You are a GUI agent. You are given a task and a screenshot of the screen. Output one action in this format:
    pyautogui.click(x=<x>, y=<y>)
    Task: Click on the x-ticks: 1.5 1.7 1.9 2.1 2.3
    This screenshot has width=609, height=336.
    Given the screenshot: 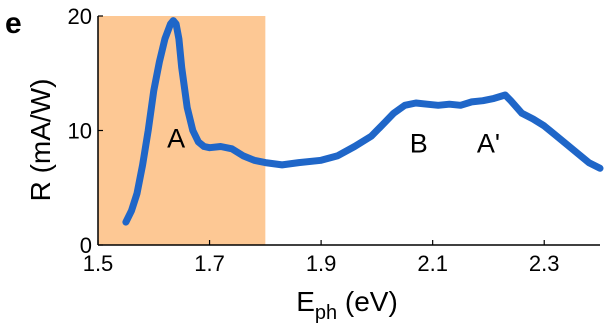 What is the action you would take?
    pyautogui.click(x=321, y=258)
    